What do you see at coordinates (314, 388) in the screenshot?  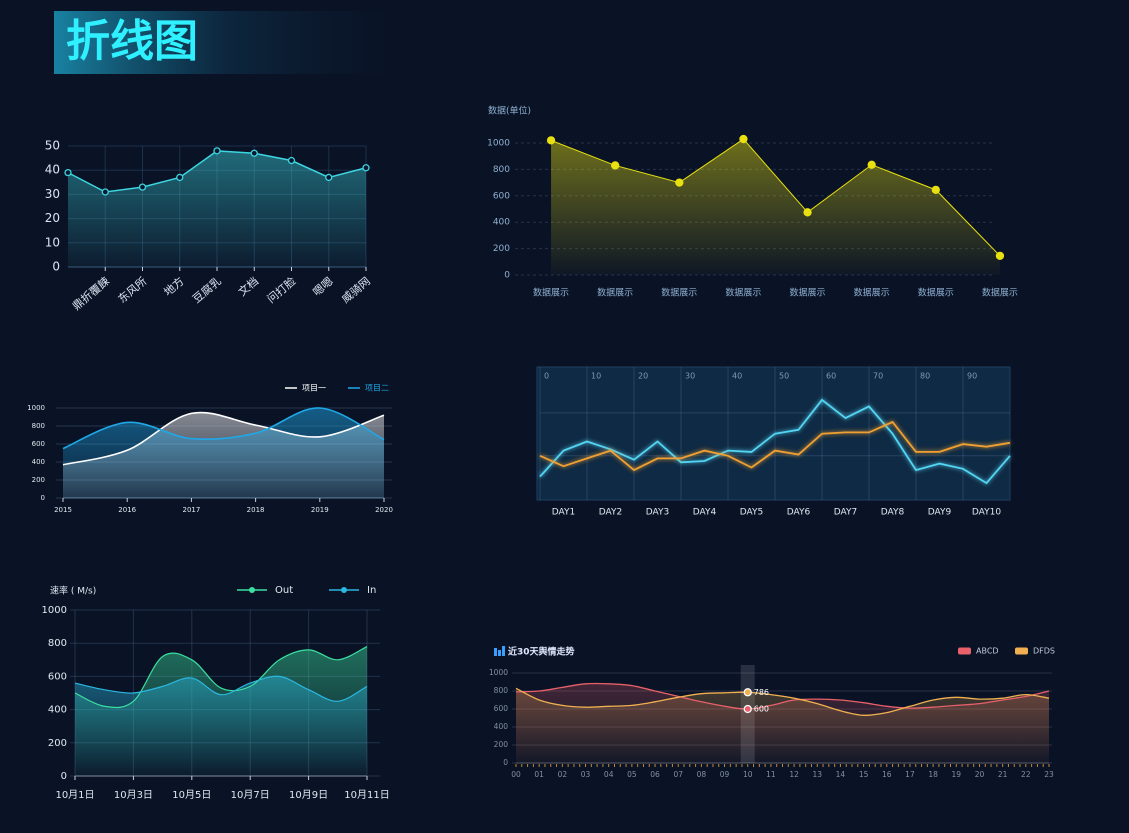 I see `legend-label: 项目一` at bounding box center [314, 388].